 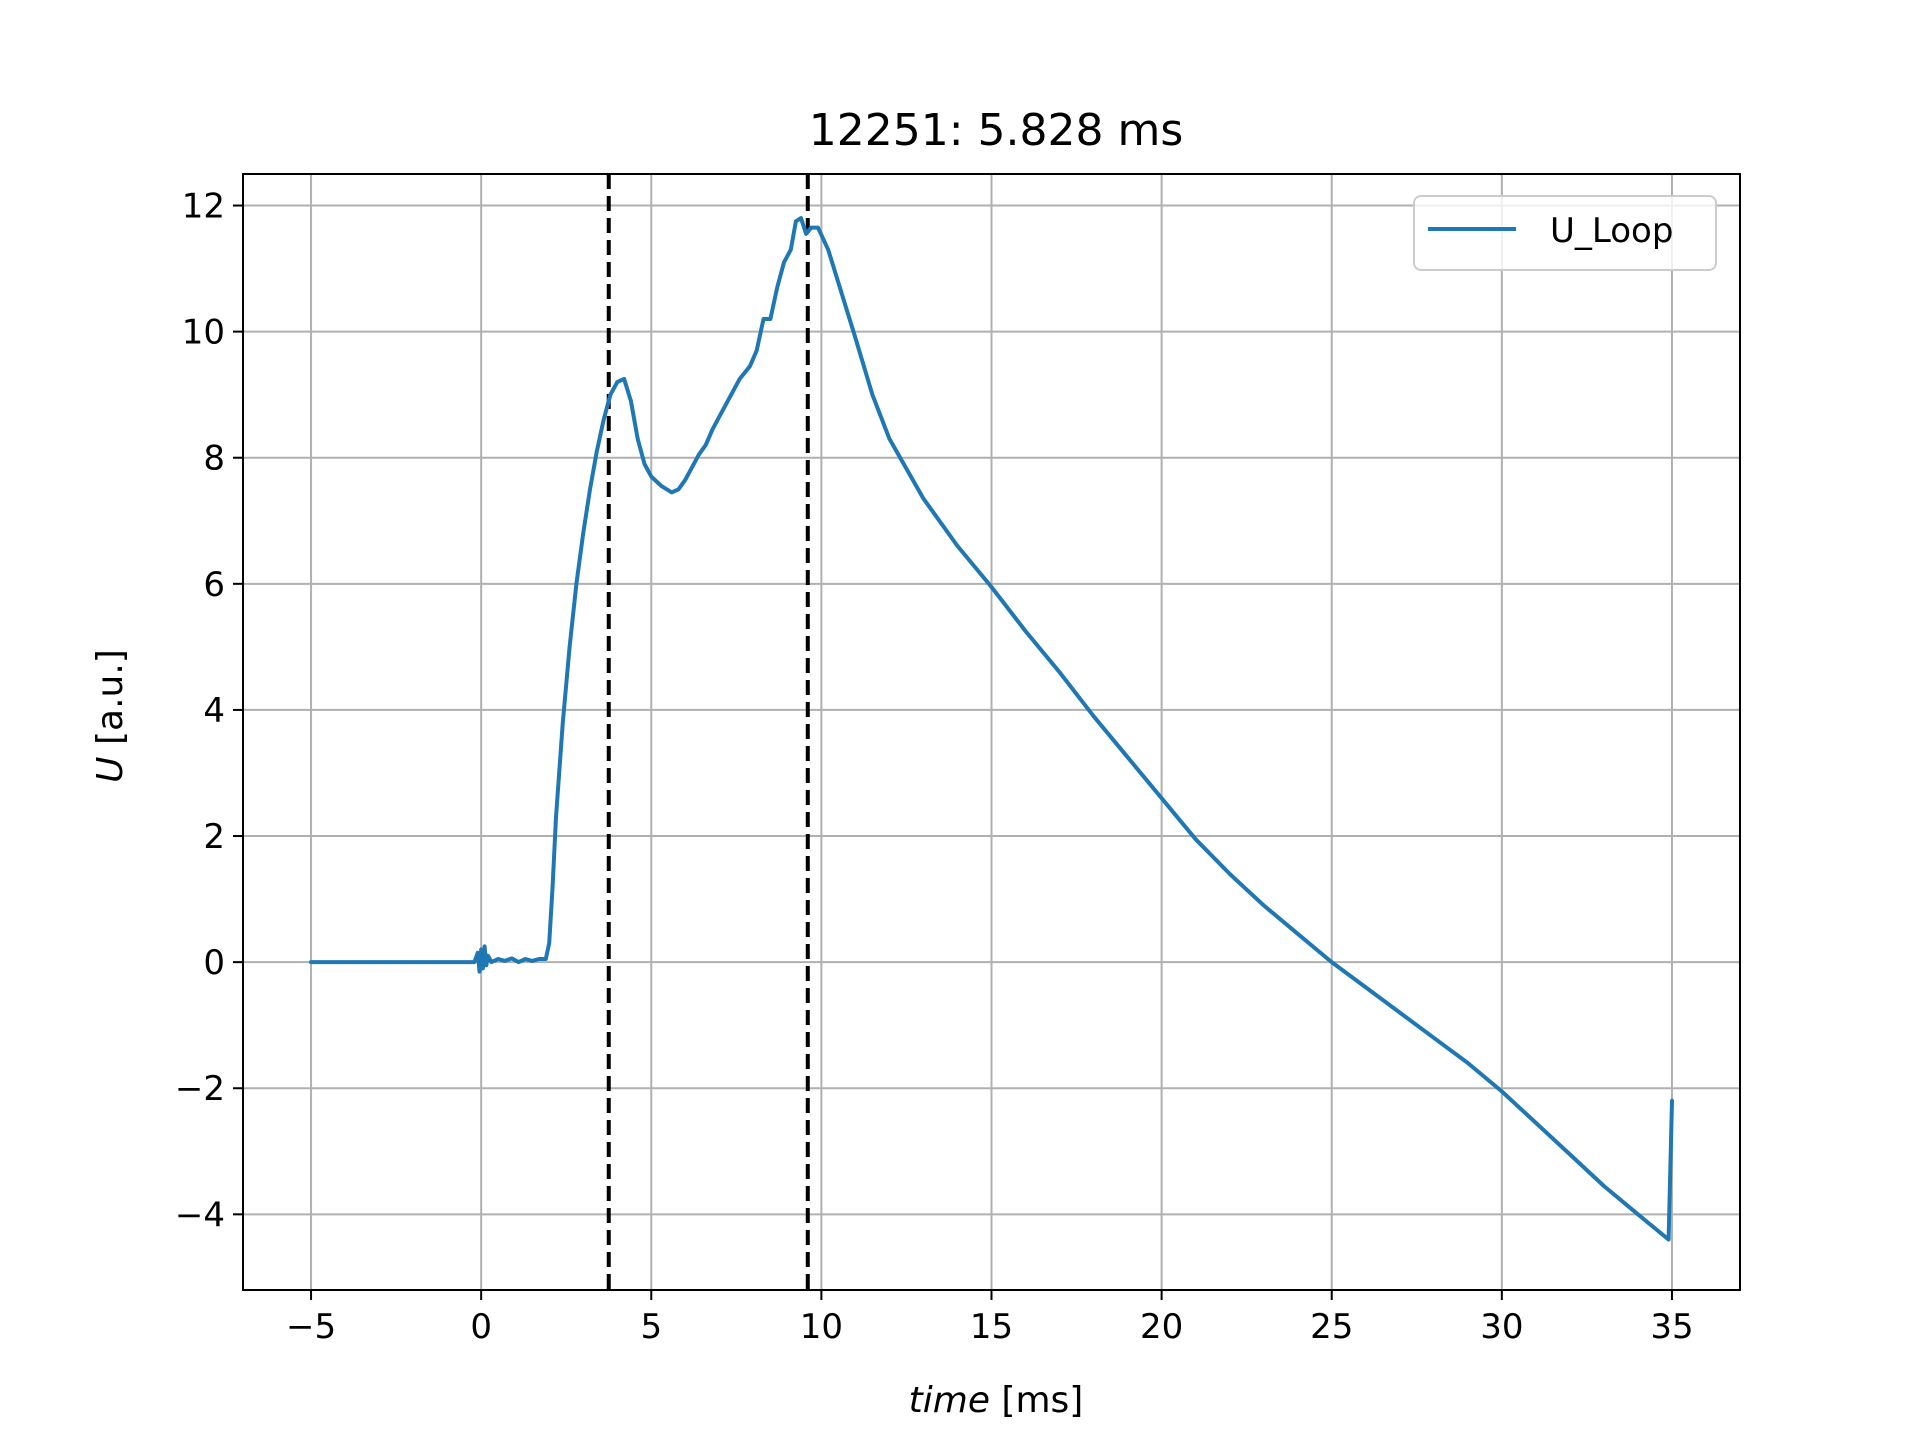 What do you see at coordinates (110, 769) in the screenshot?
I see `y-axis-label-italic: U` at bounding box center [110, 769].